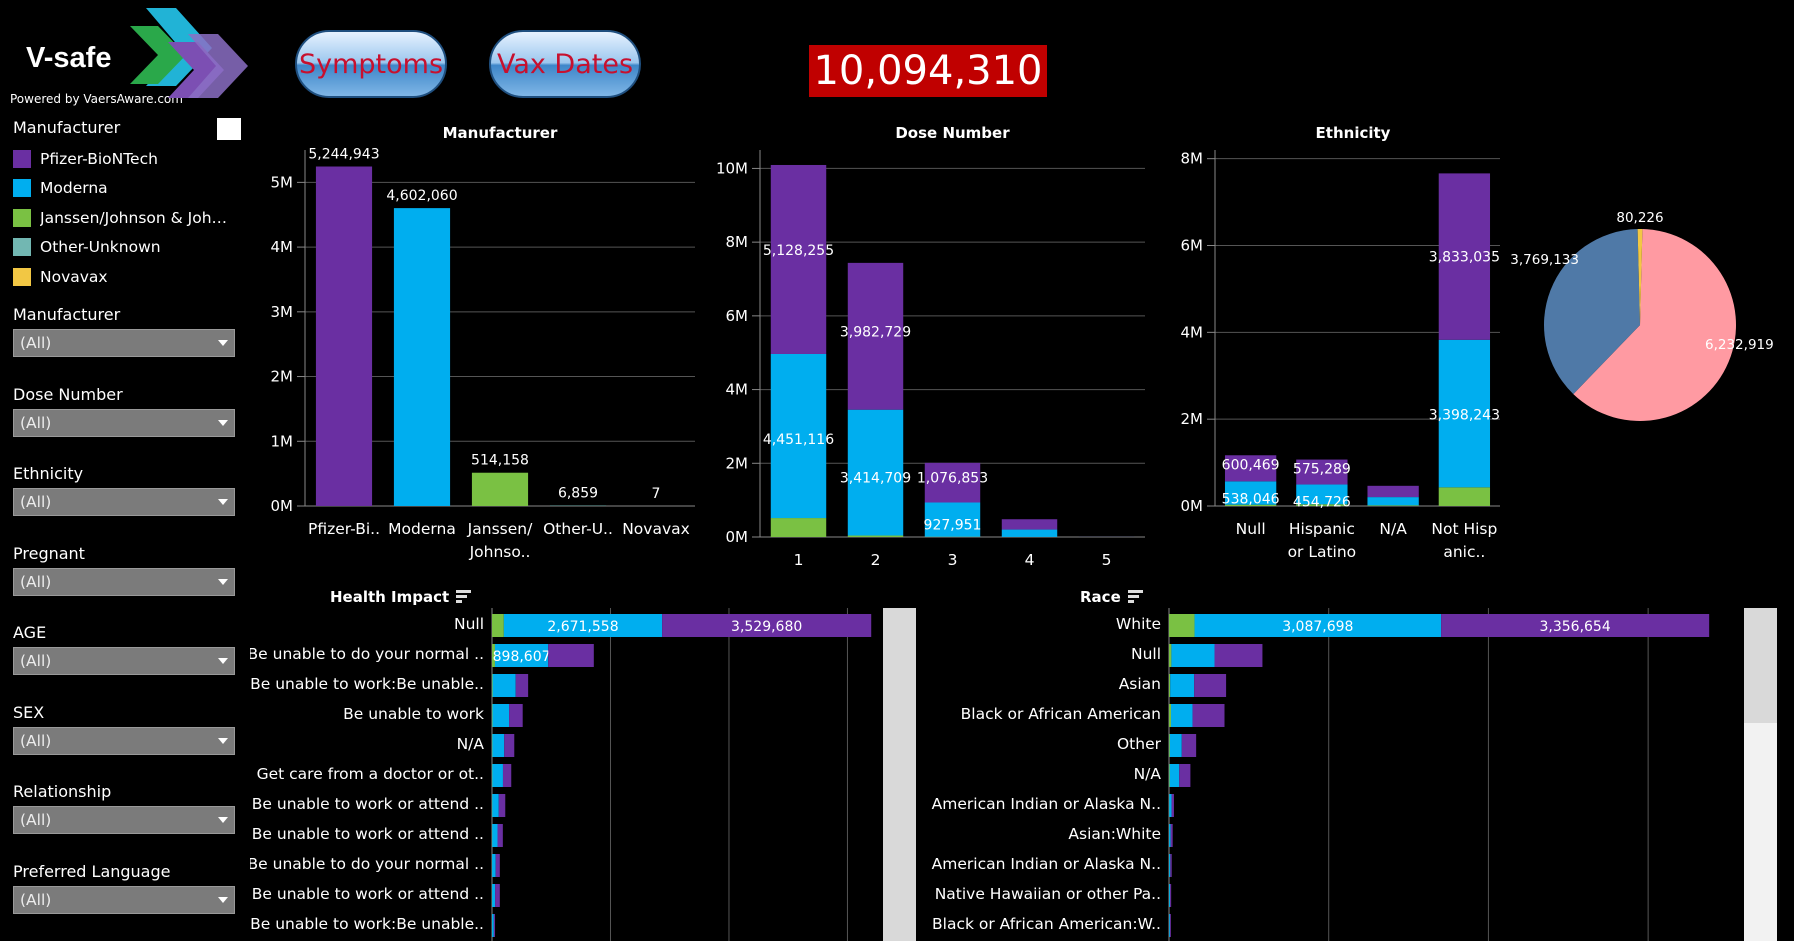 This screenshot has width=1794, height=941. I want to click on filter-title: Ethnicity, so click(48, 473).